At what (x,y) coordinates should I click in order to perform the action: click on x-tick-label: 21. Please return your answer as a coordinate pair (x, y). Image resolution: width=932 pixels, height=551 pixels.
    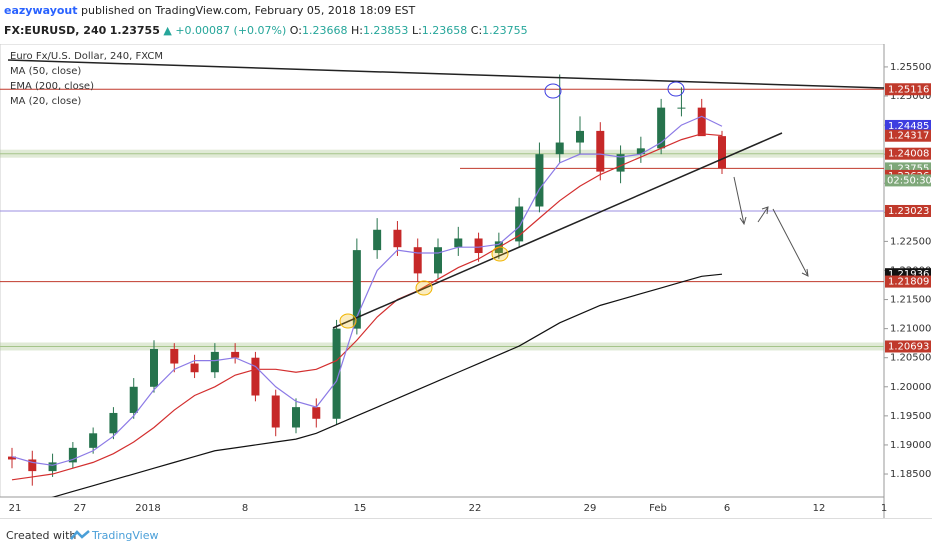
    Looking at the image, I should click on (15, 508).